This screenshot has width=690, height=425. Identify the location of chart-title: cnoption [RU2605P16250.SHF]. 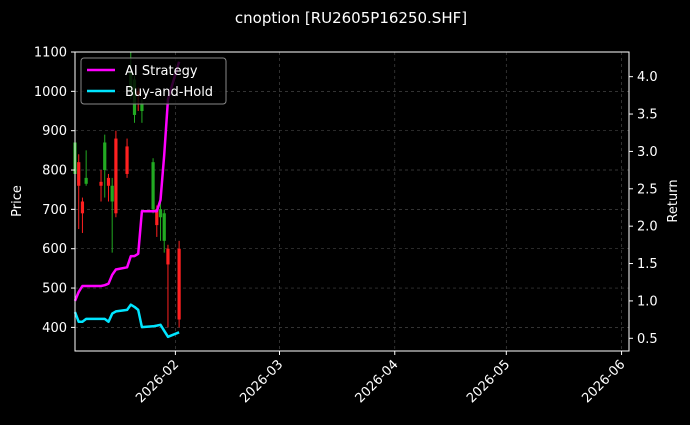
(351, 18).